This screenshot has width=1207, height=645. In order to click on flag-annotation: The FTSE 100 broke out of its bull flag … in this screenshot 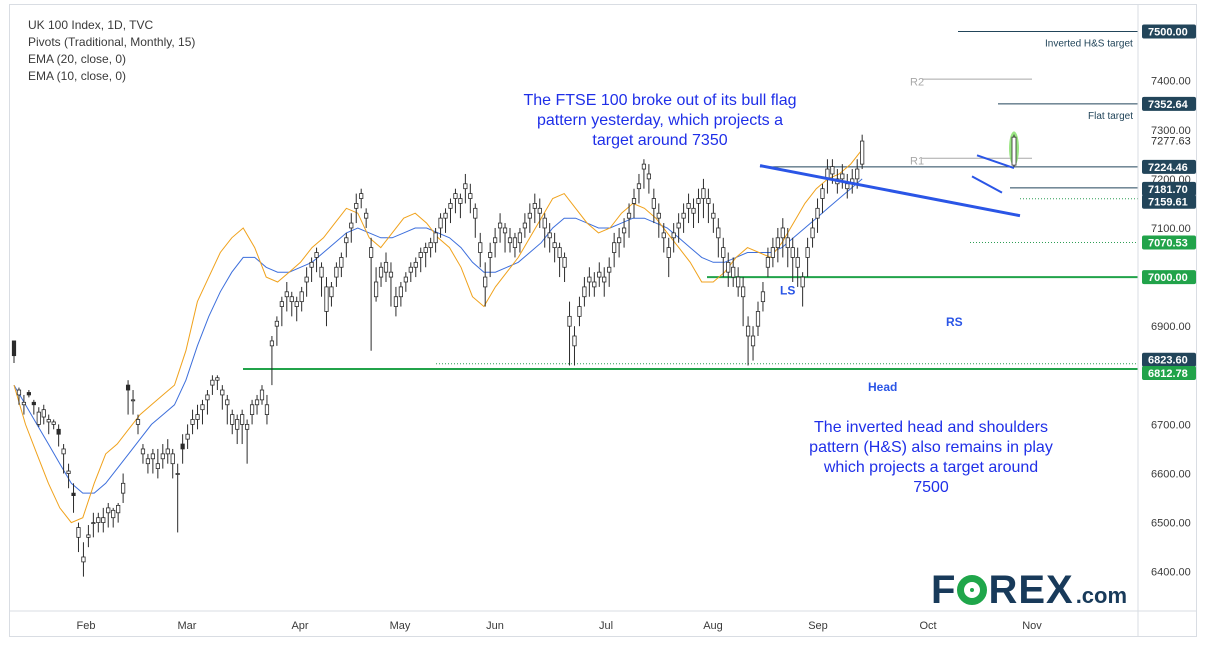, I will do `click(660, 120)`.